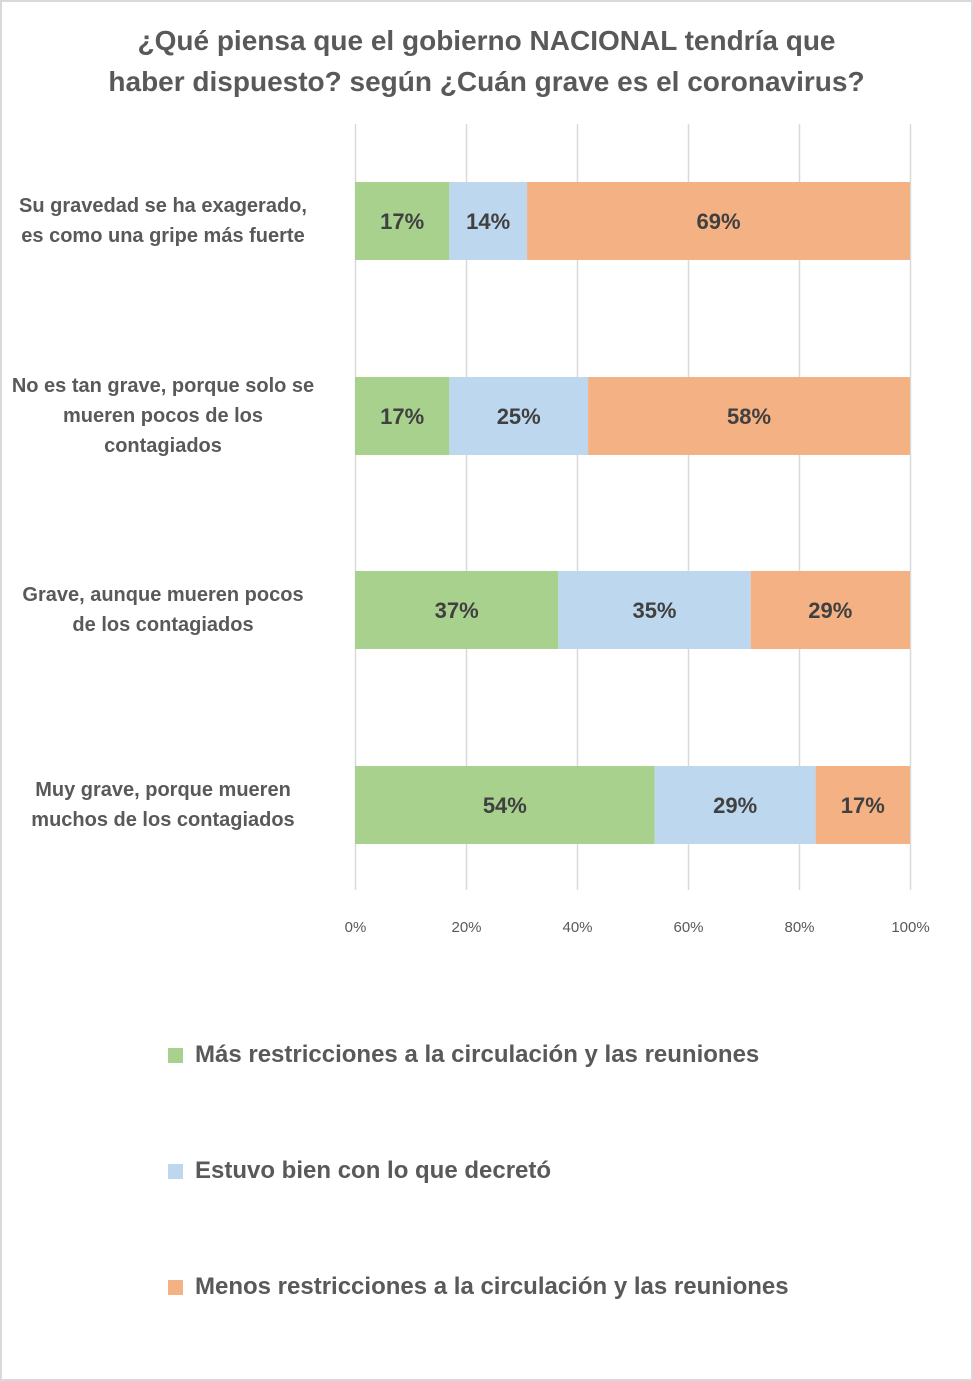  I want to click on category-label-line: de los contagiados, so click(163, 625).